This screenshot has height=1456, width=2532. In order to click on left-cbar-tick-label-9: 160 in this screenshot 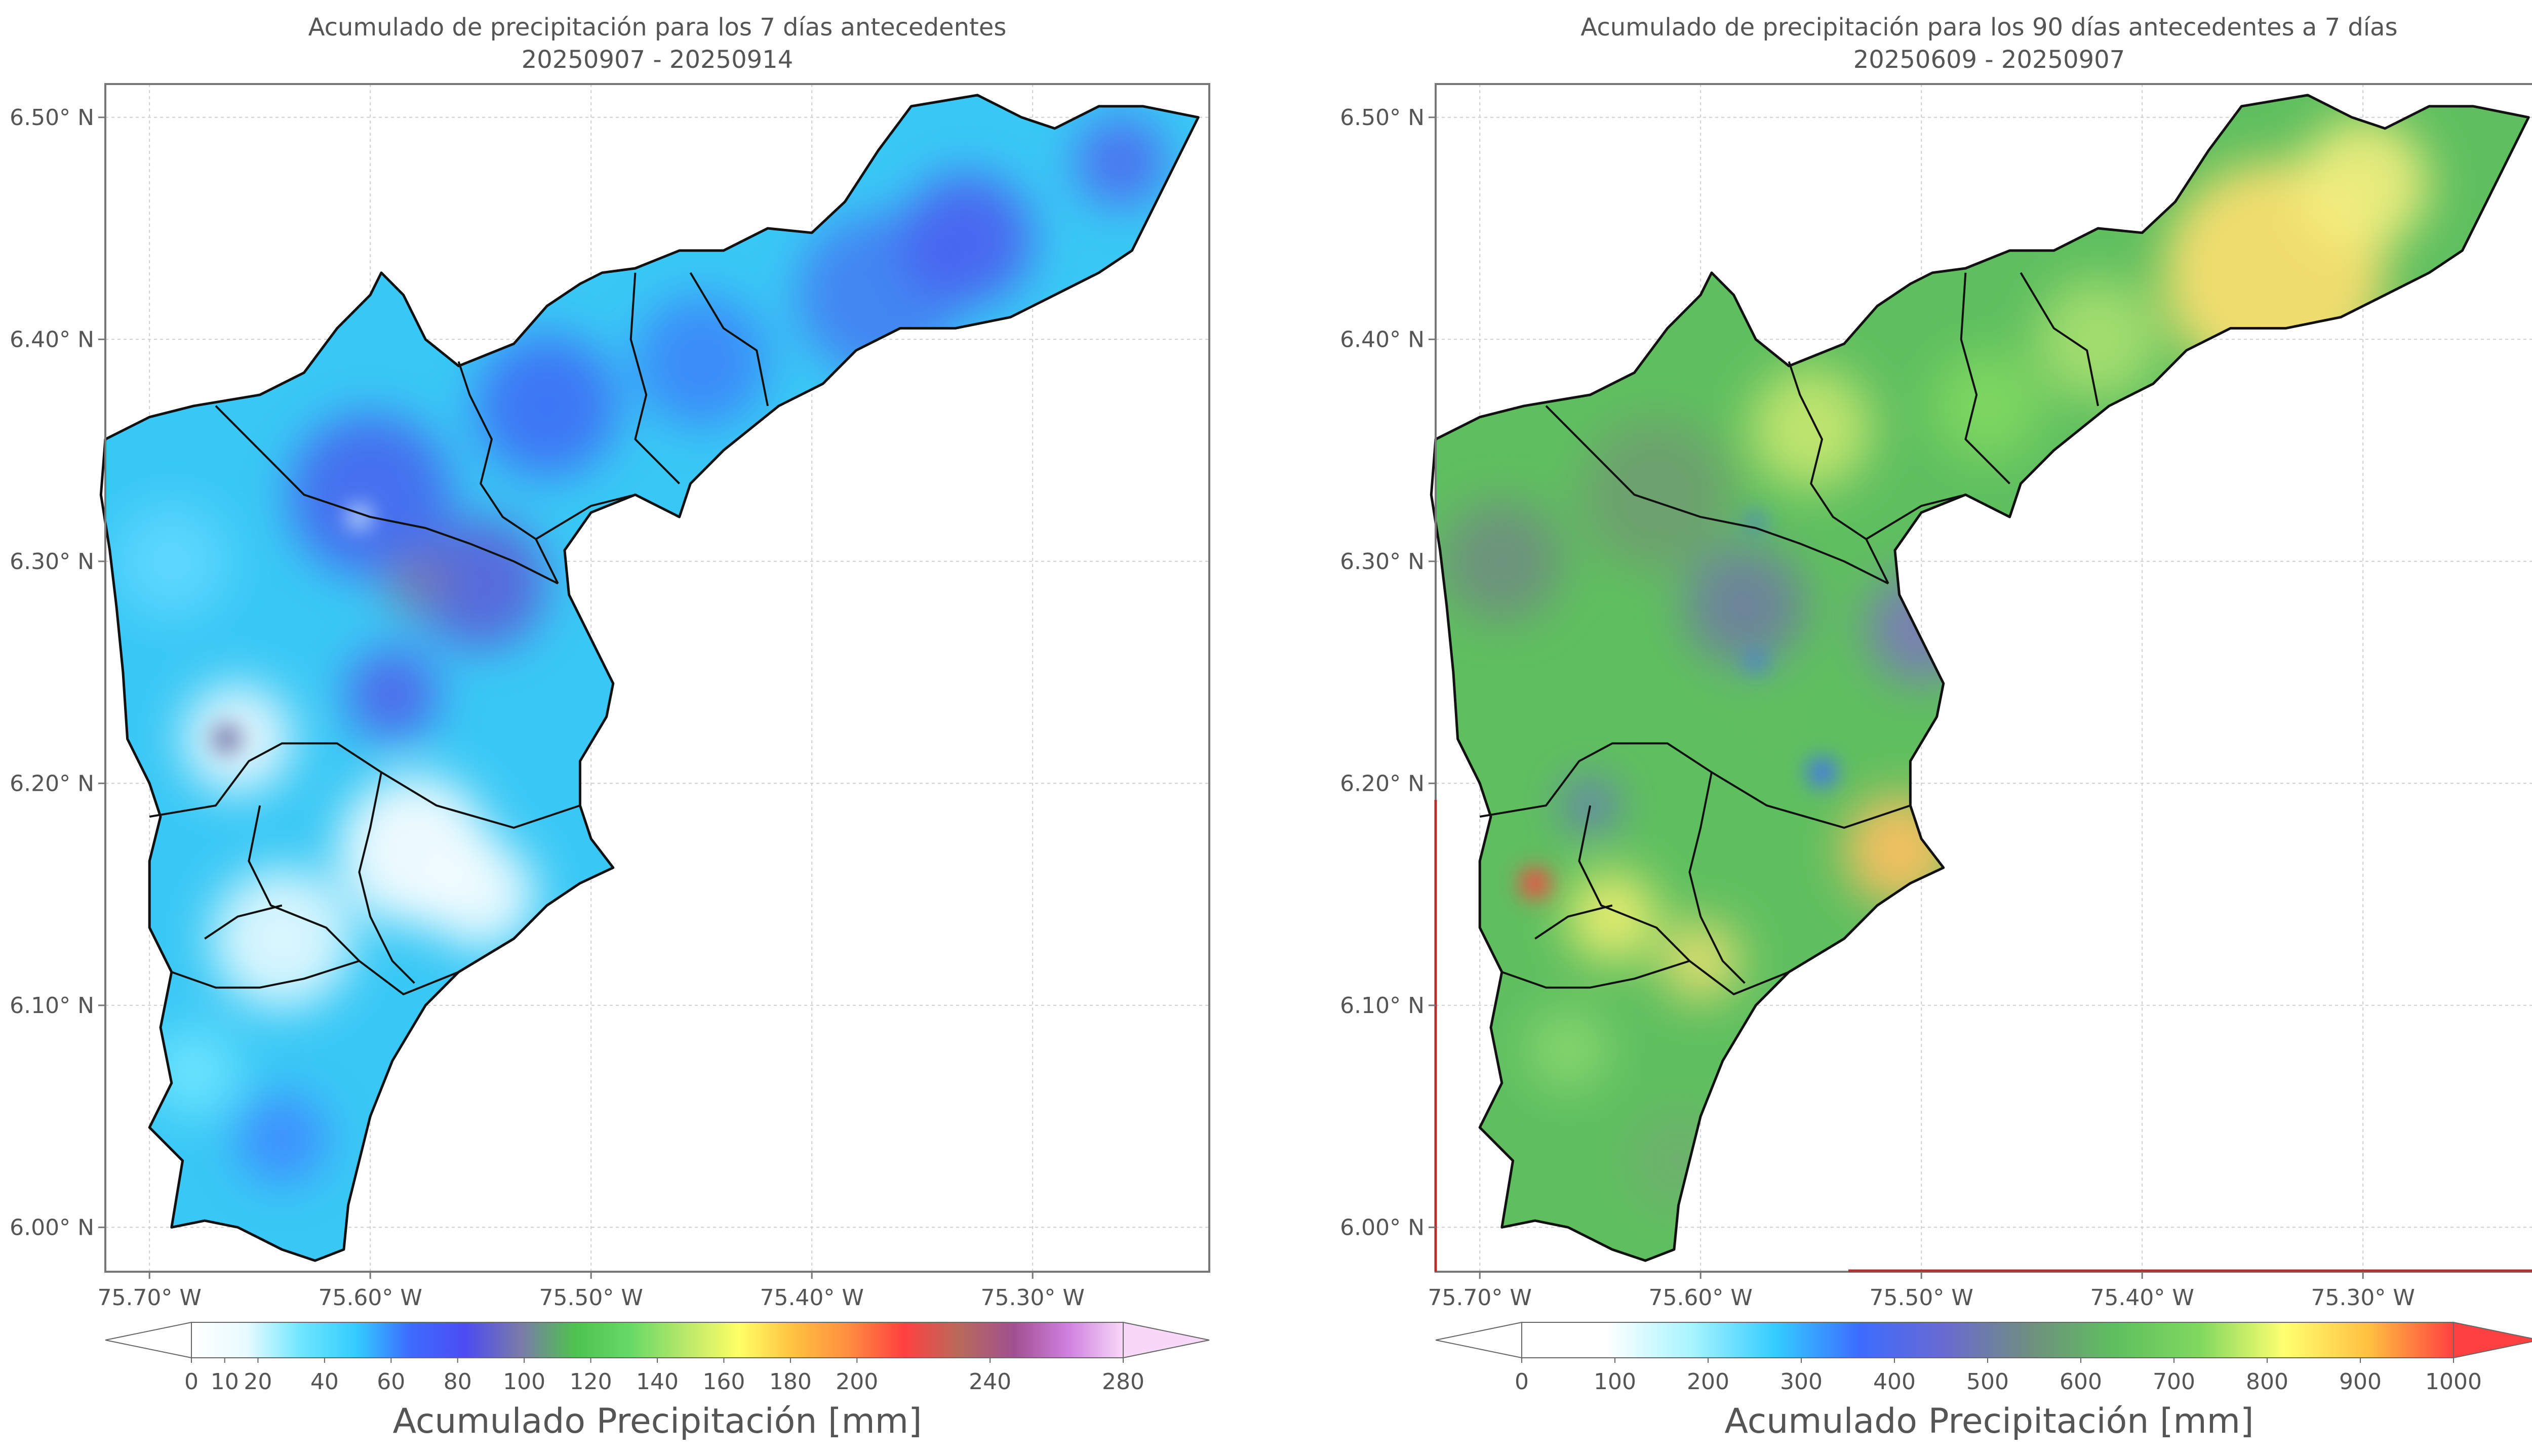, I will do `click(723, 1382)`.